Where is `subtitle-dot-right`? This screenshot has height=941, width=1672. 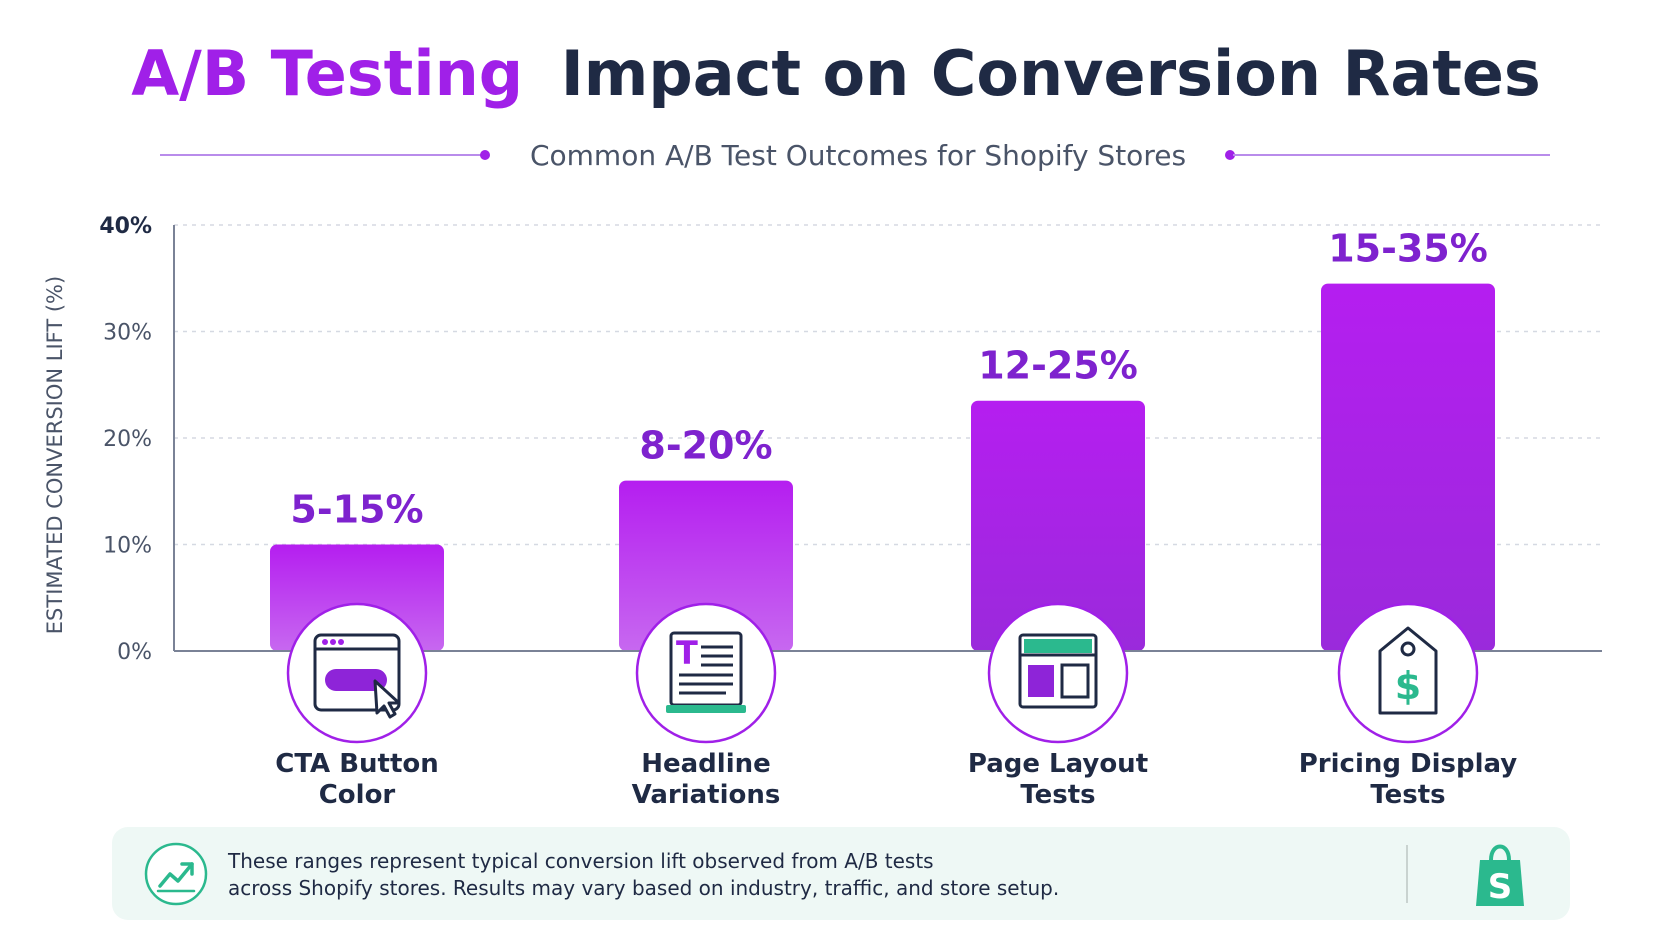 subtitle-dot-right is located at coordinates (1230, 155).